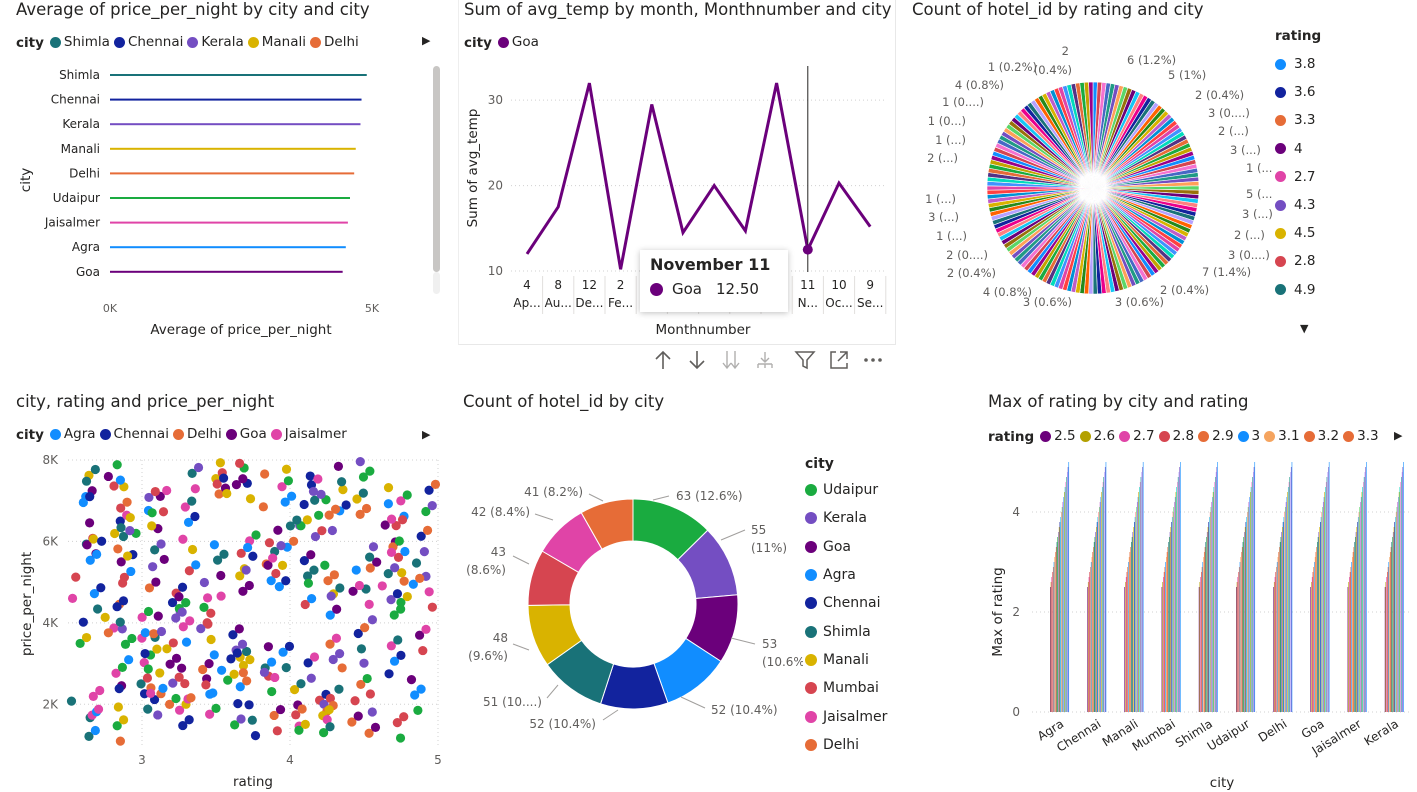 Image resolution: width=1417 pixels, height=792 pixels. I want to click on chart3-legend-down-icon: ▼, so click(1304, 328).